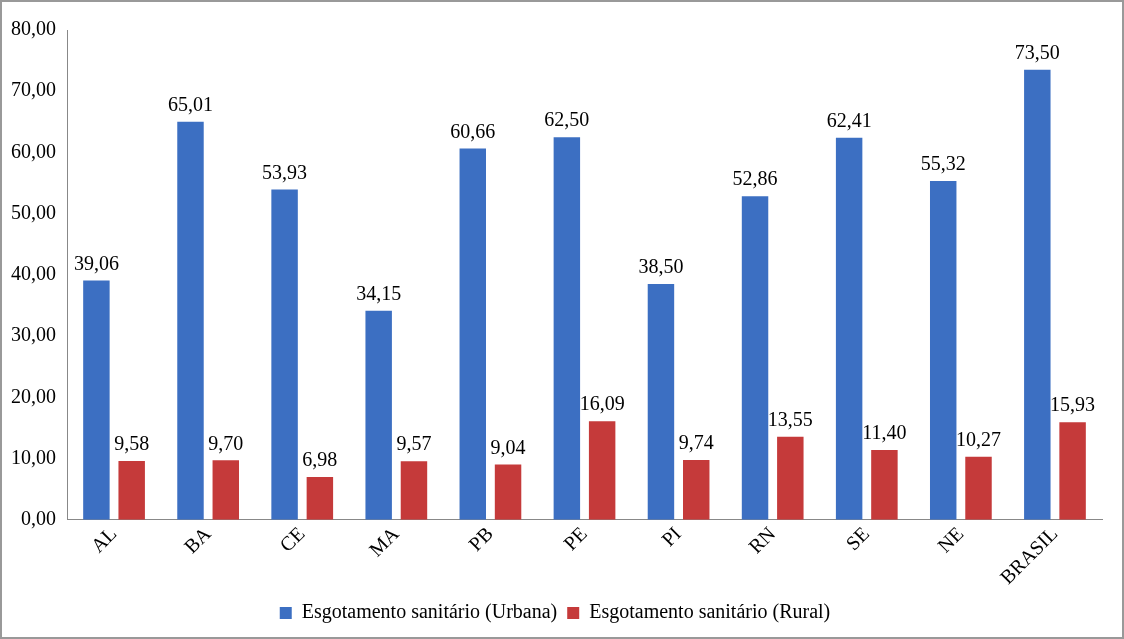  I want to click on data-label: 9,58, so click(132, 443).